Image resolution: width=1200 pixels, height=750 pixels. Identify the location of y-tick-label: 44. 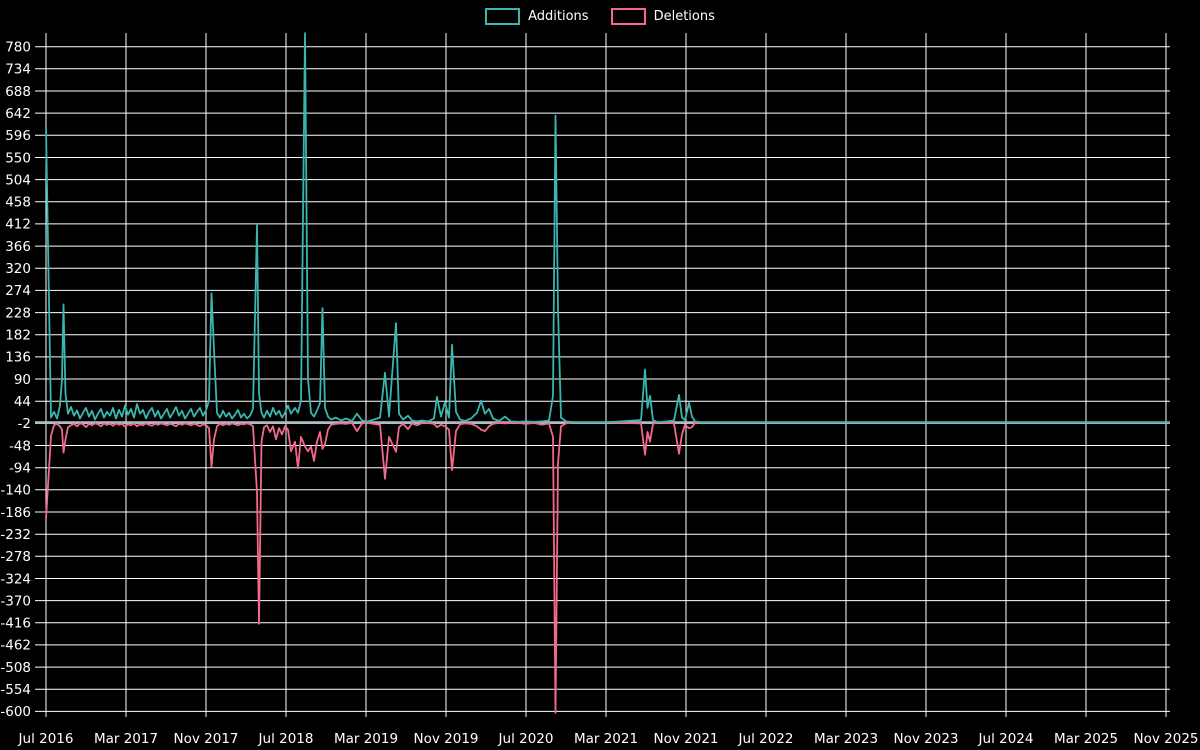
(22, 402).